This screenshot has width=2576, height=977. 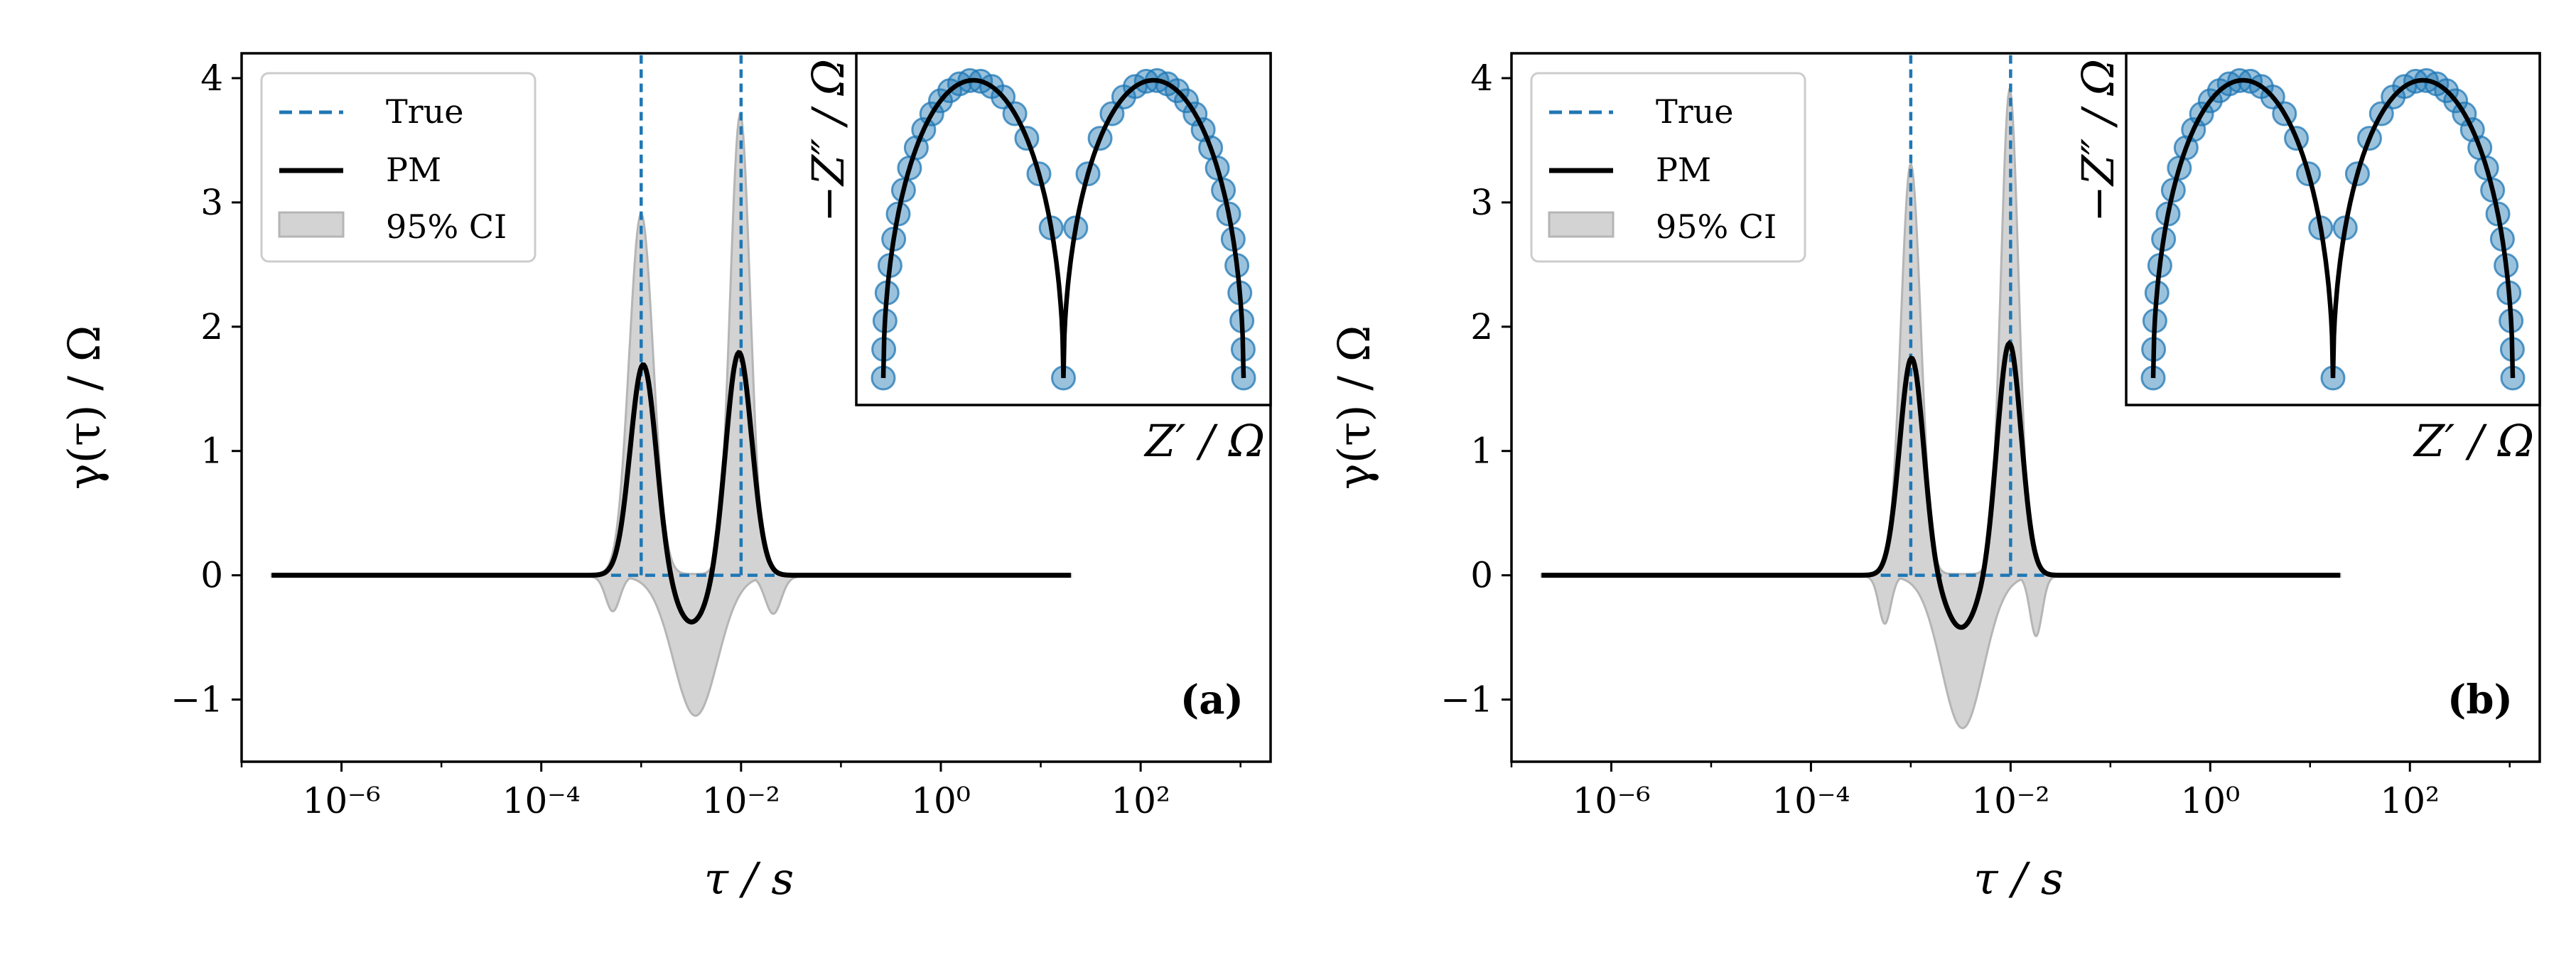 What do you see at coordinates (2480, 699) in the screenshot?
I see `panel-tag: (b)` at bounding box center [2480, 699].